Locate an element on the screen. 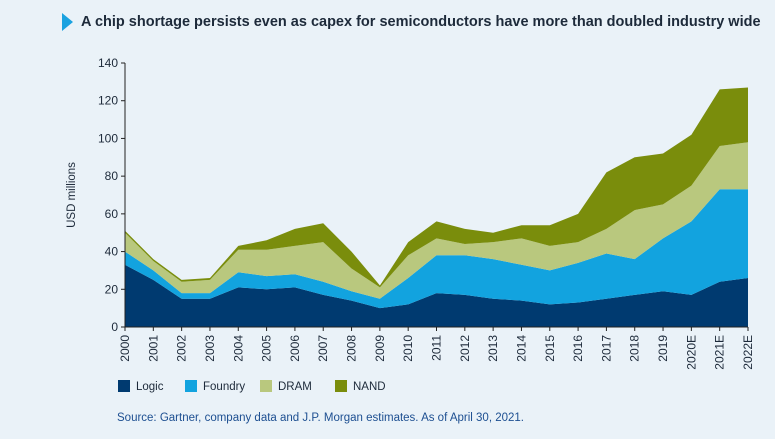 The width and height of the screenshot is (775, 439). legend-swatch-nand is located at coordinates (341, 386).